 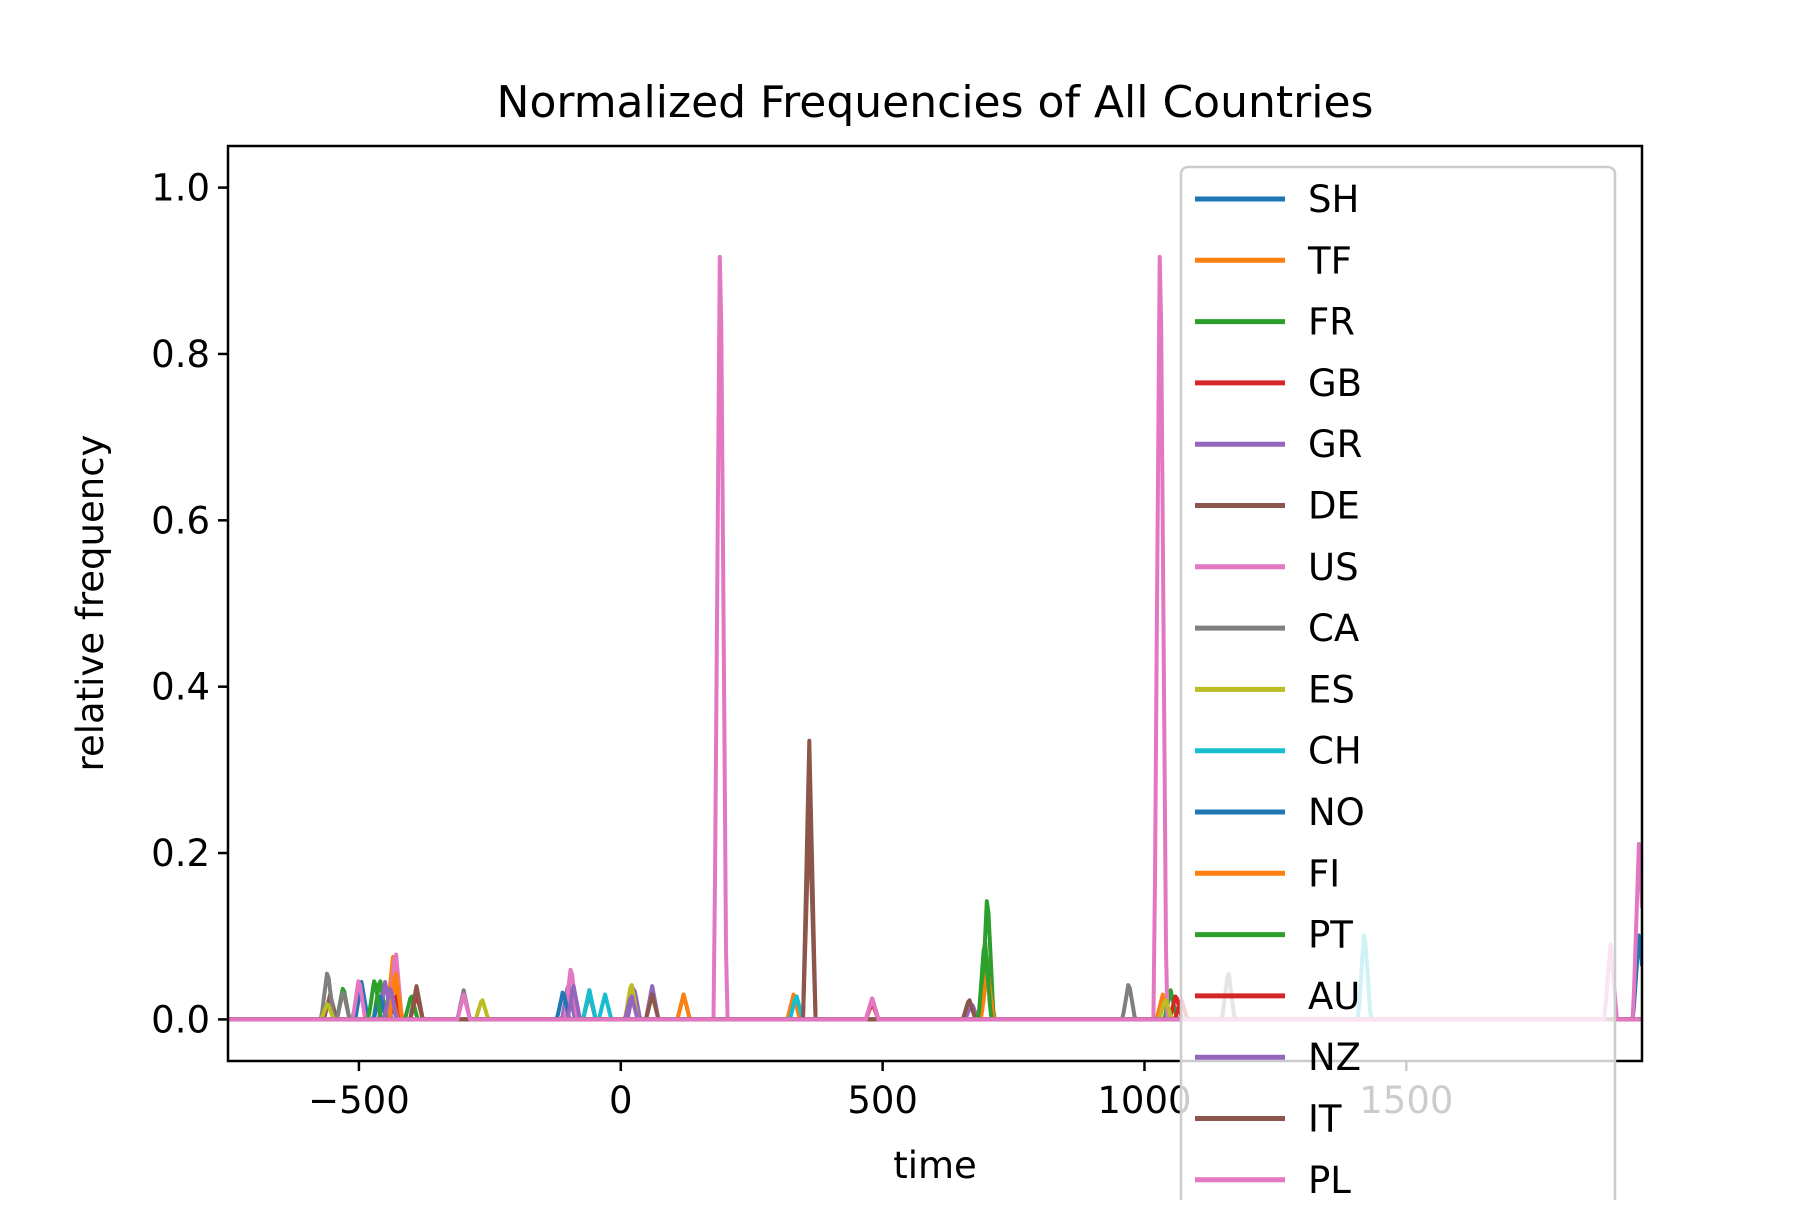 What do you see at coordinates (1336, 812) in the screenshot?
I see `legend-entry-no: NO` at bounding box center [1336, 812].